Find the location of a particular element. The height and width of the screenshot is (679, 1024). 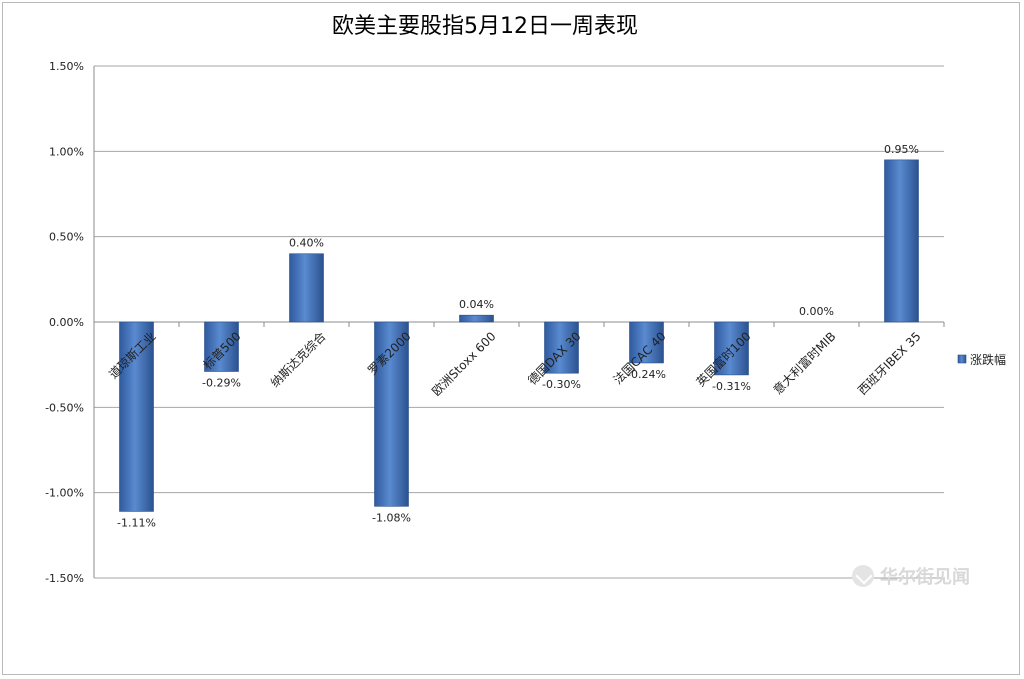

y-tick-label: 1.50% is located at coordinates (66, 66).